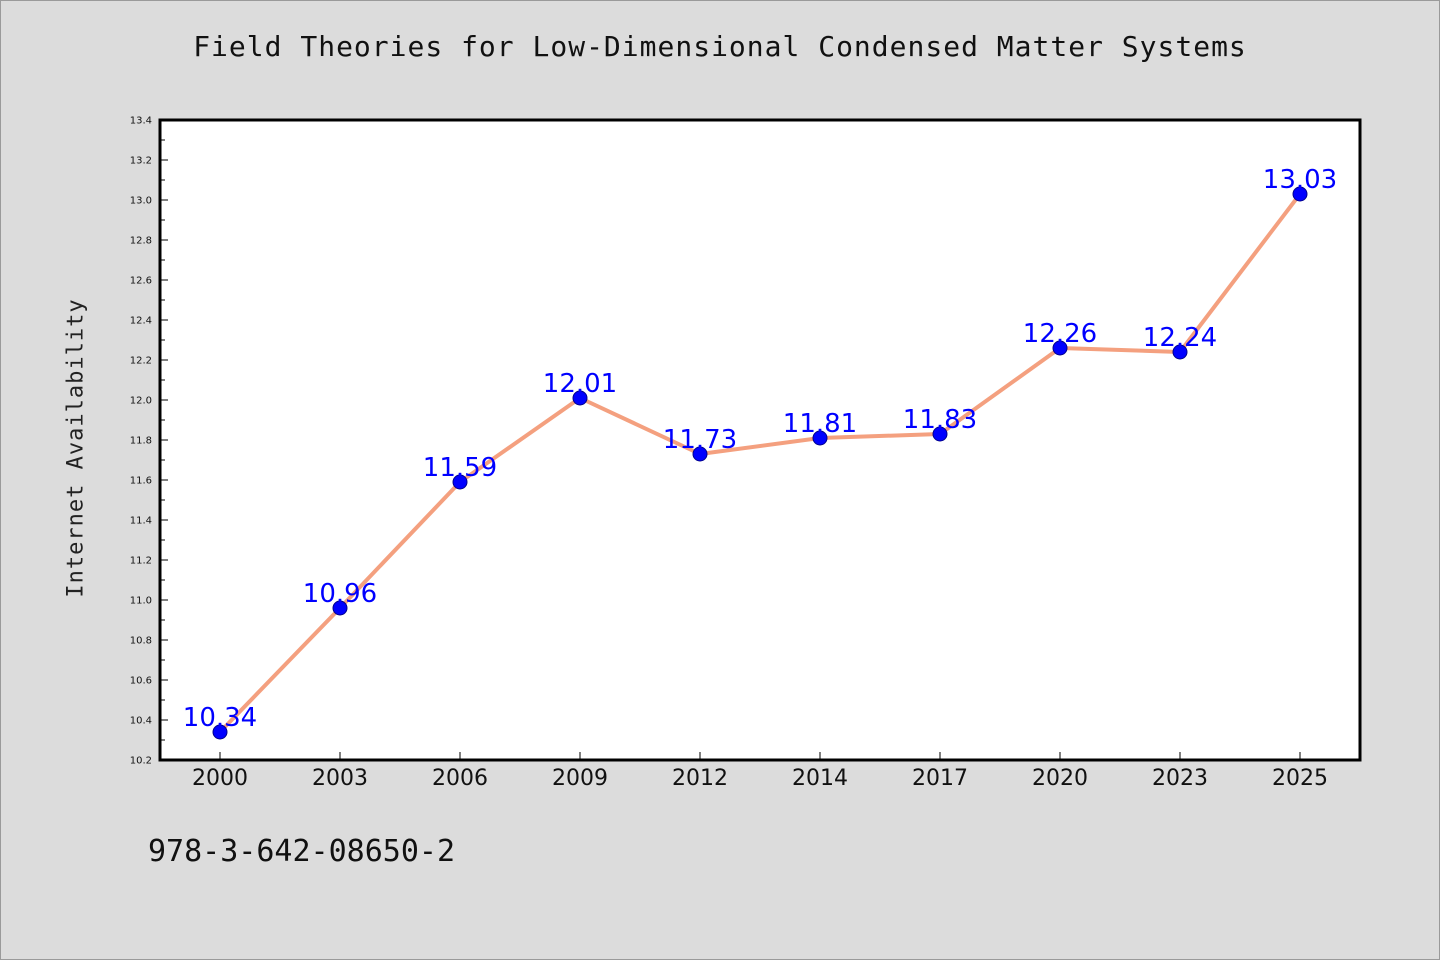 The height and width of the screenshot is (960, 1440). Describe the element at coordinates (1180, 338) in the screenshot. I see `data-label: 12.24` at that location.